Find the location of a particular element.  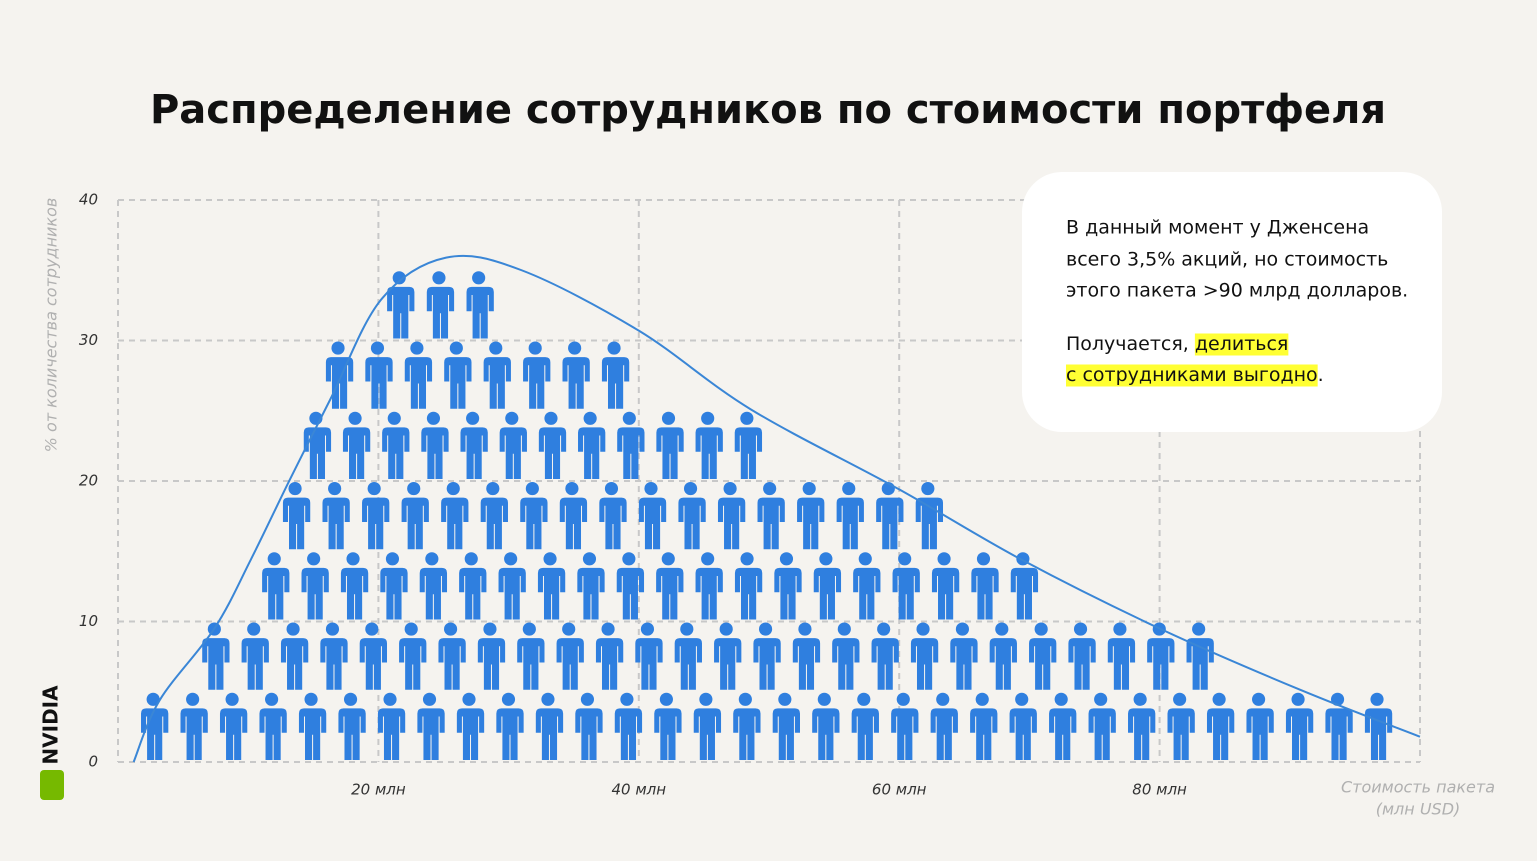

callout-text: с сотрудниками выгодно. is located at coordinates (1195, 375).